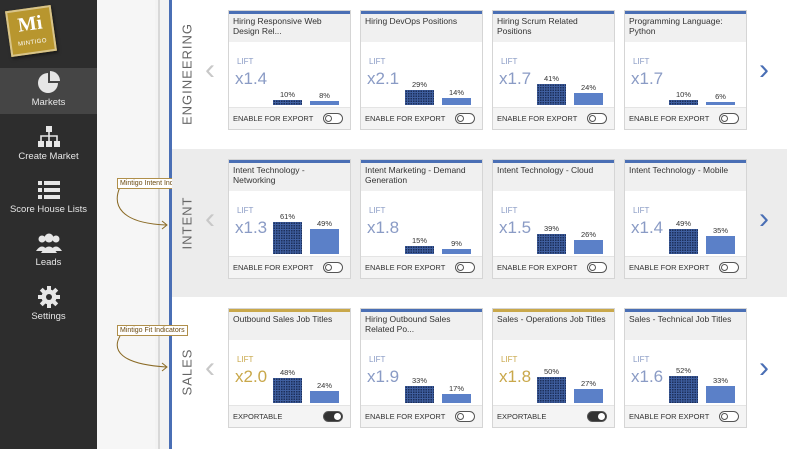  What do you see at coordinates (522, 416) in the screenshot?
I see `export-label: EXPORTABLE` at bounding box center [522, 416].